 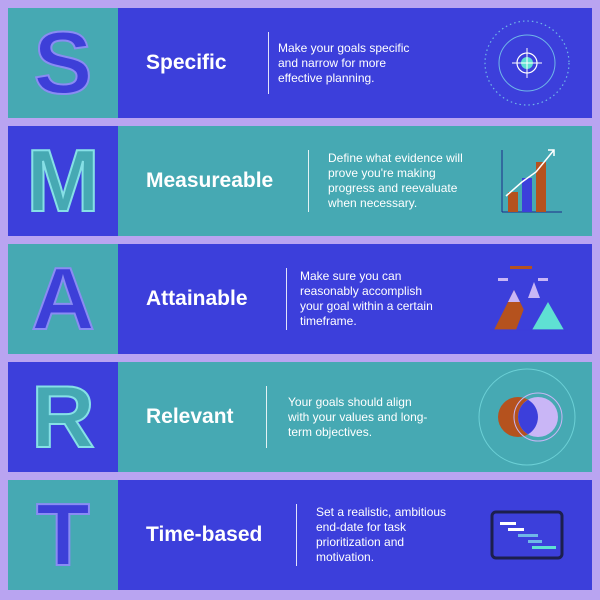 I want to click on gantt-chart-icon, so click(x=527, y=535).